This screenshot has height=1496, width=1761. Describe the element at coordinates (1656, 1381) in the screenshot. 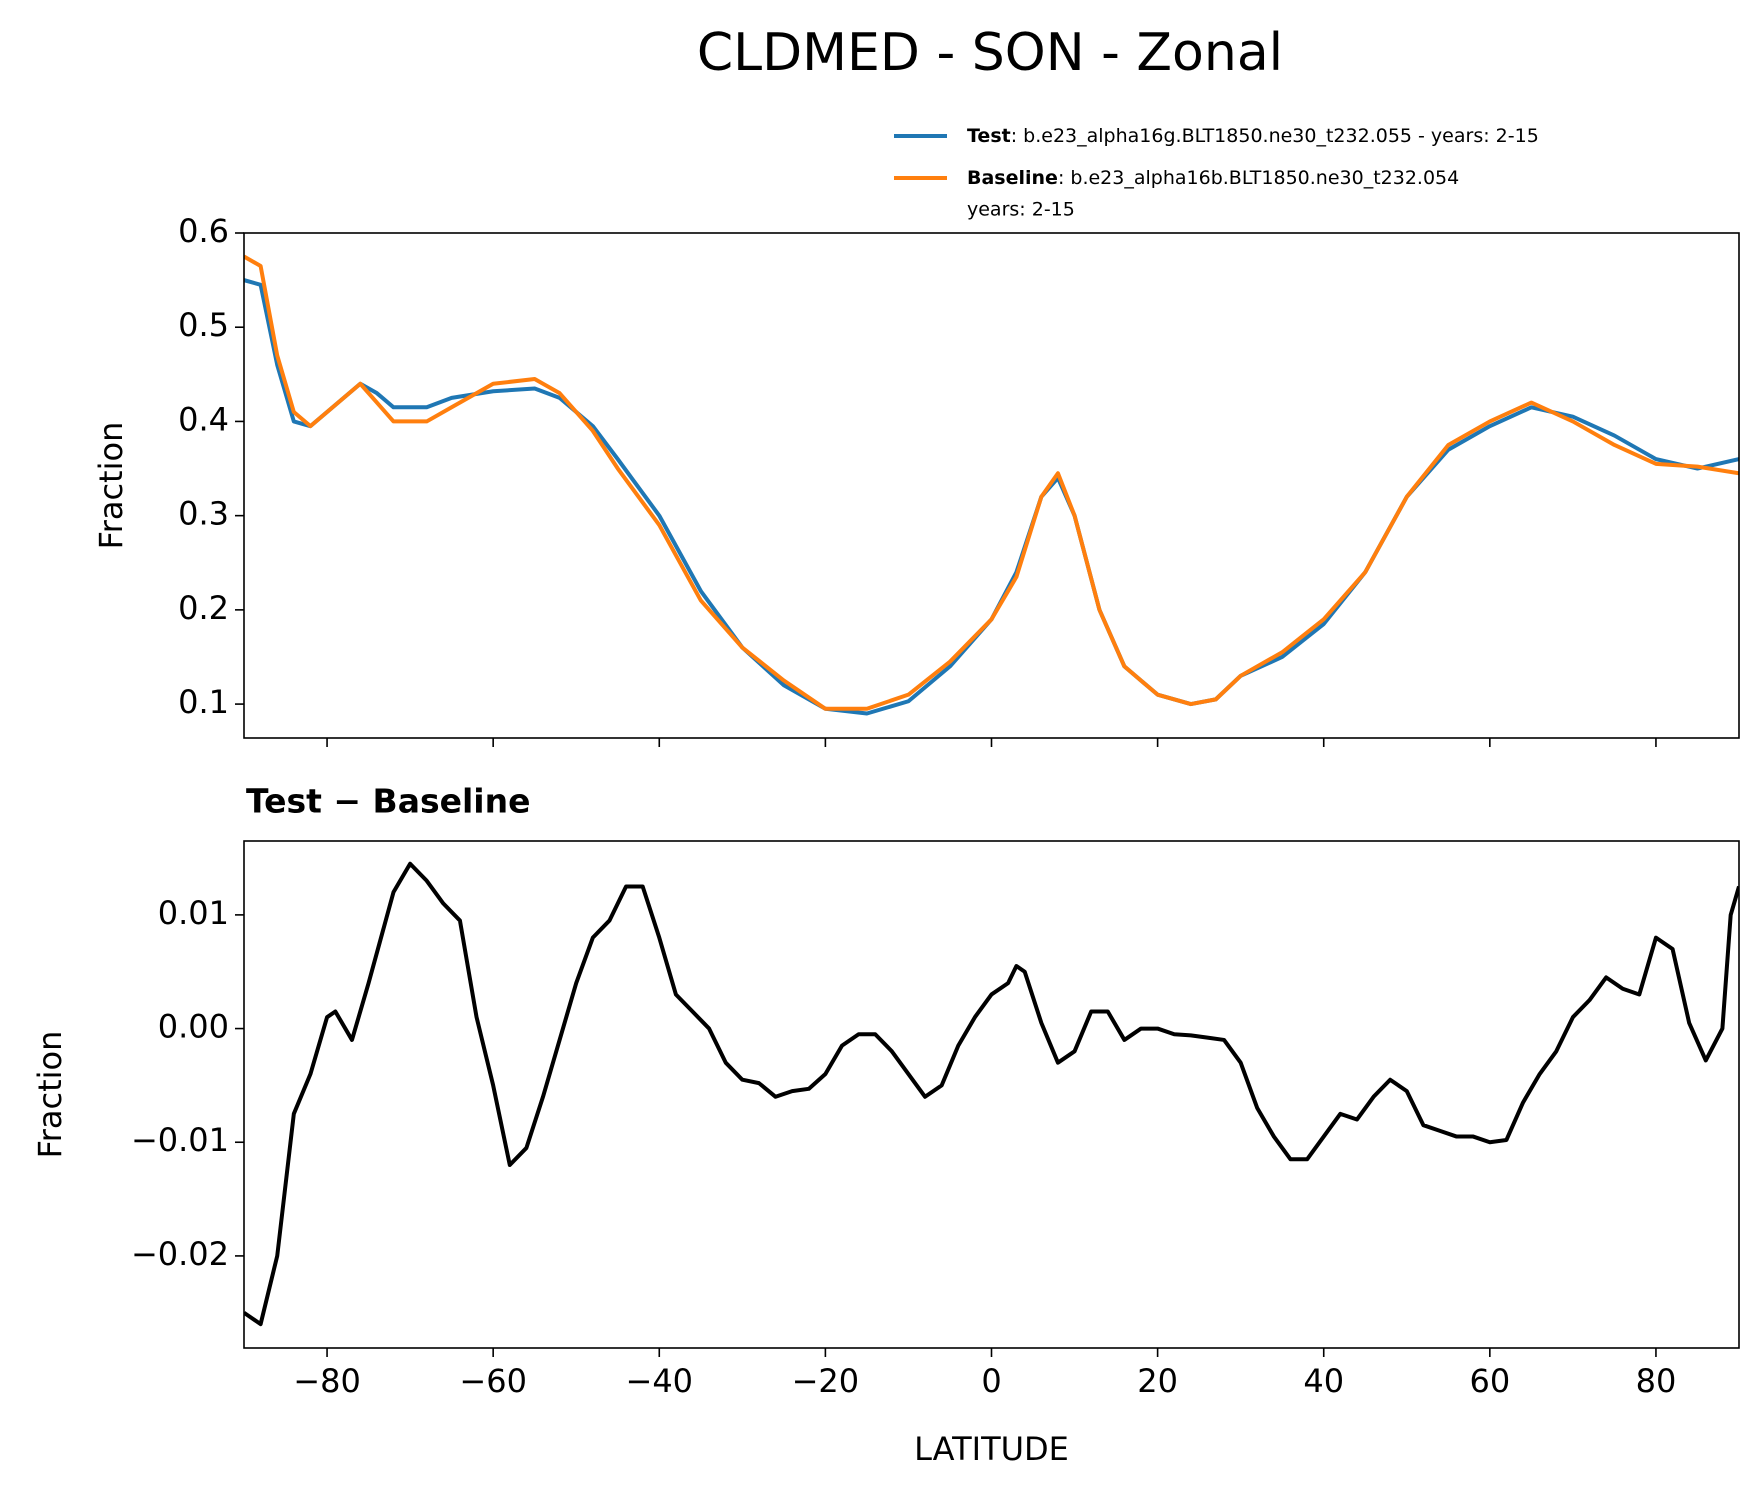

I see `x-tick-label: 80` at that location.